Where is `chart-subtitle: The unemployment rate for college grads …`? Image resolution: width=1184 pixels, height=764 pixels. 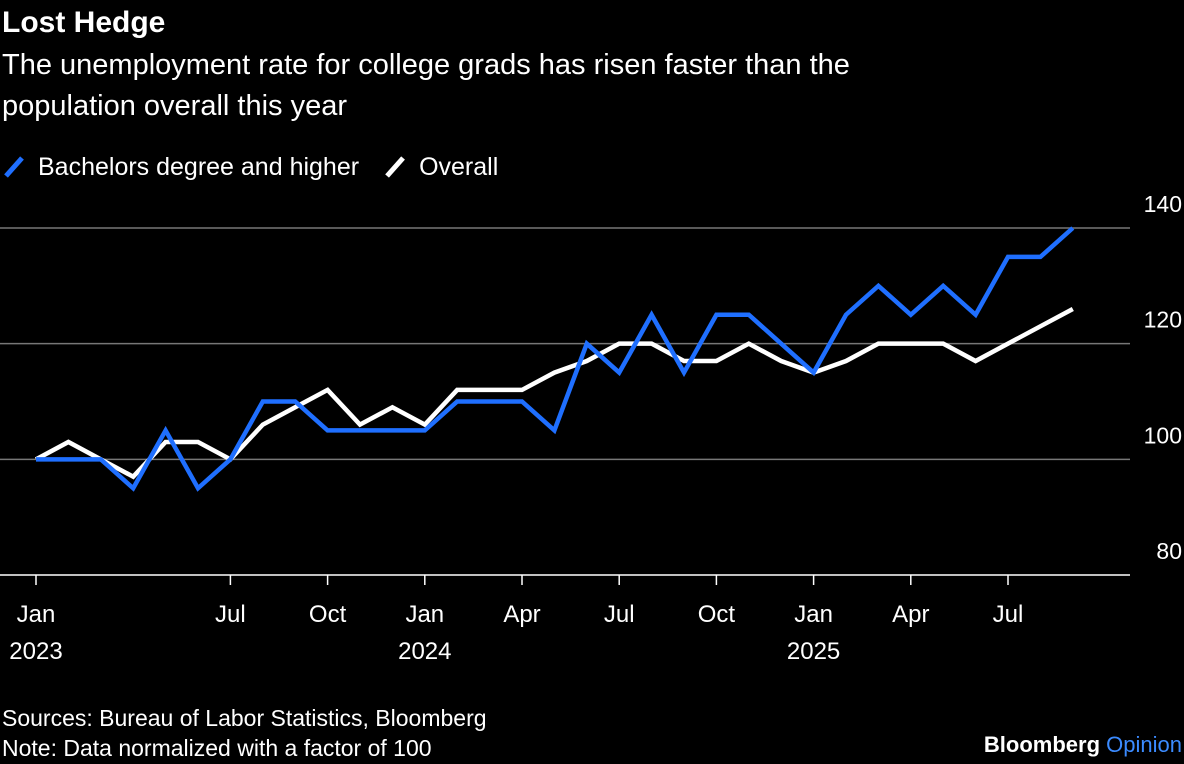 chart-subtitle: The unemployment rate for college grads … is located at coordinates (426, 65).